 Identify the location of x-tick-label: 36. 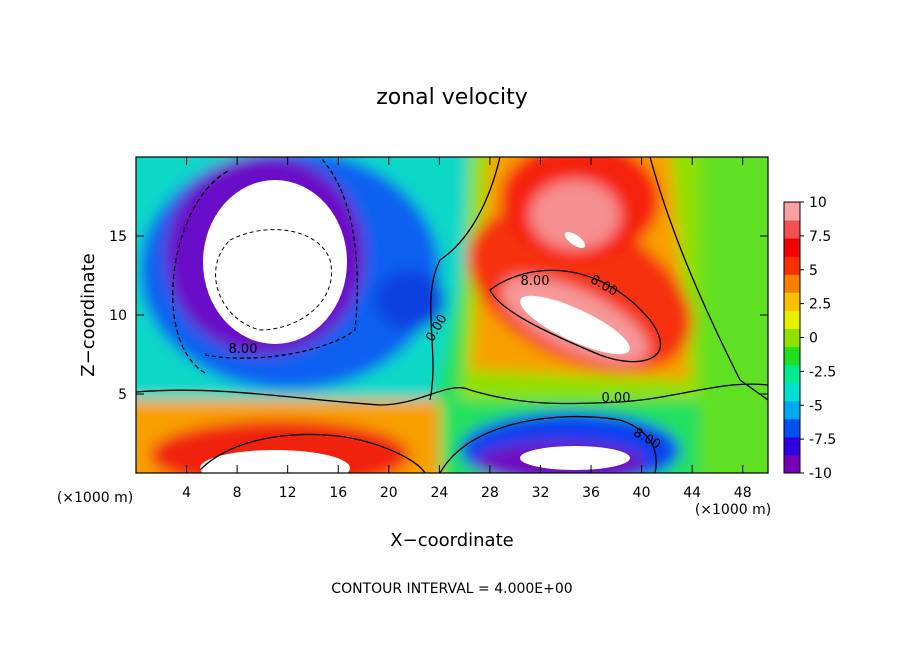
(591, 493).